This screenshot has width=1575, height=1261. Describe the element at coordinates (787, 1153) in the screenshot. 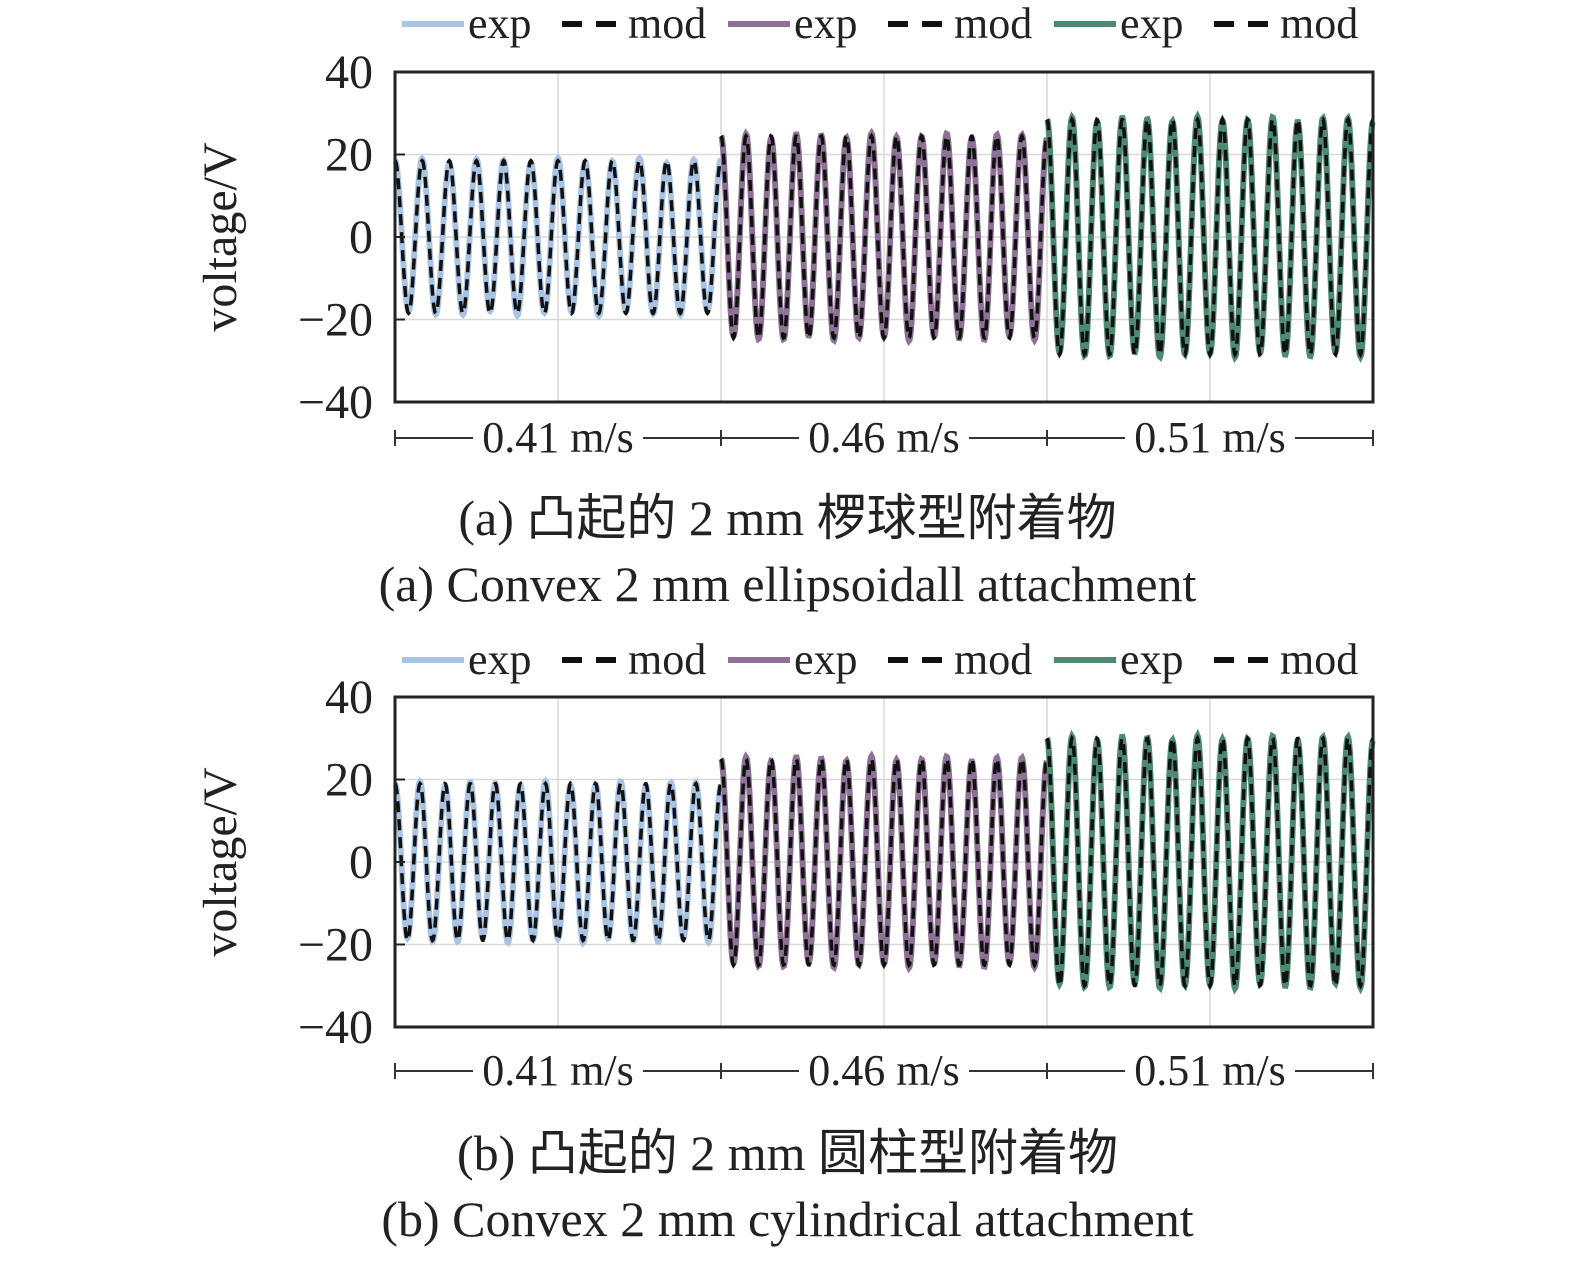

I see `caption-b-chinese: (b) 凸起的 2 mm 圆柱型附着物` at that location.